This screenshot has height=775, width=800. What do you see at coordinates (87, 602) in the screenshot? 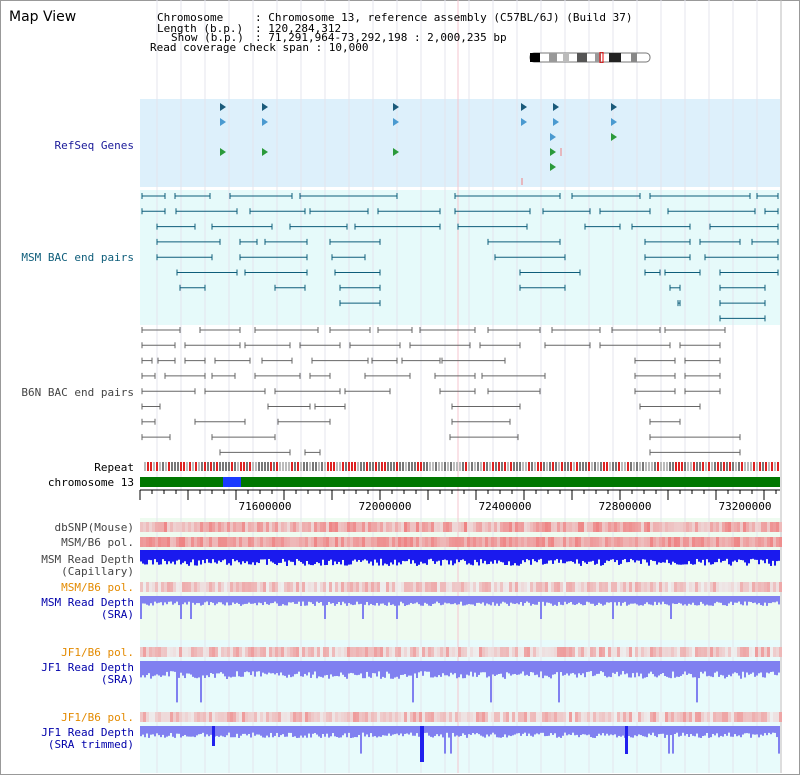
I see `track-label-msm-depth-sra: MSM Read Depth` at bounding box center [87, 602].